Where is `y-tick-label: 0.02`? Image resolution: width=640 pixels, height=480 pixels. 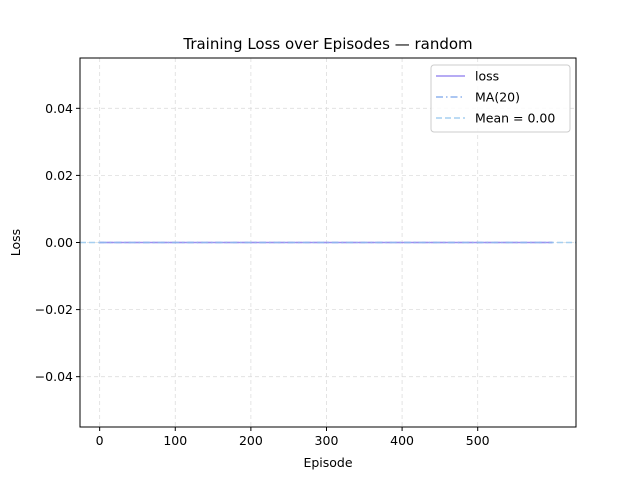 y-tick-label: 0.02 is located at coordinates (59, 175).